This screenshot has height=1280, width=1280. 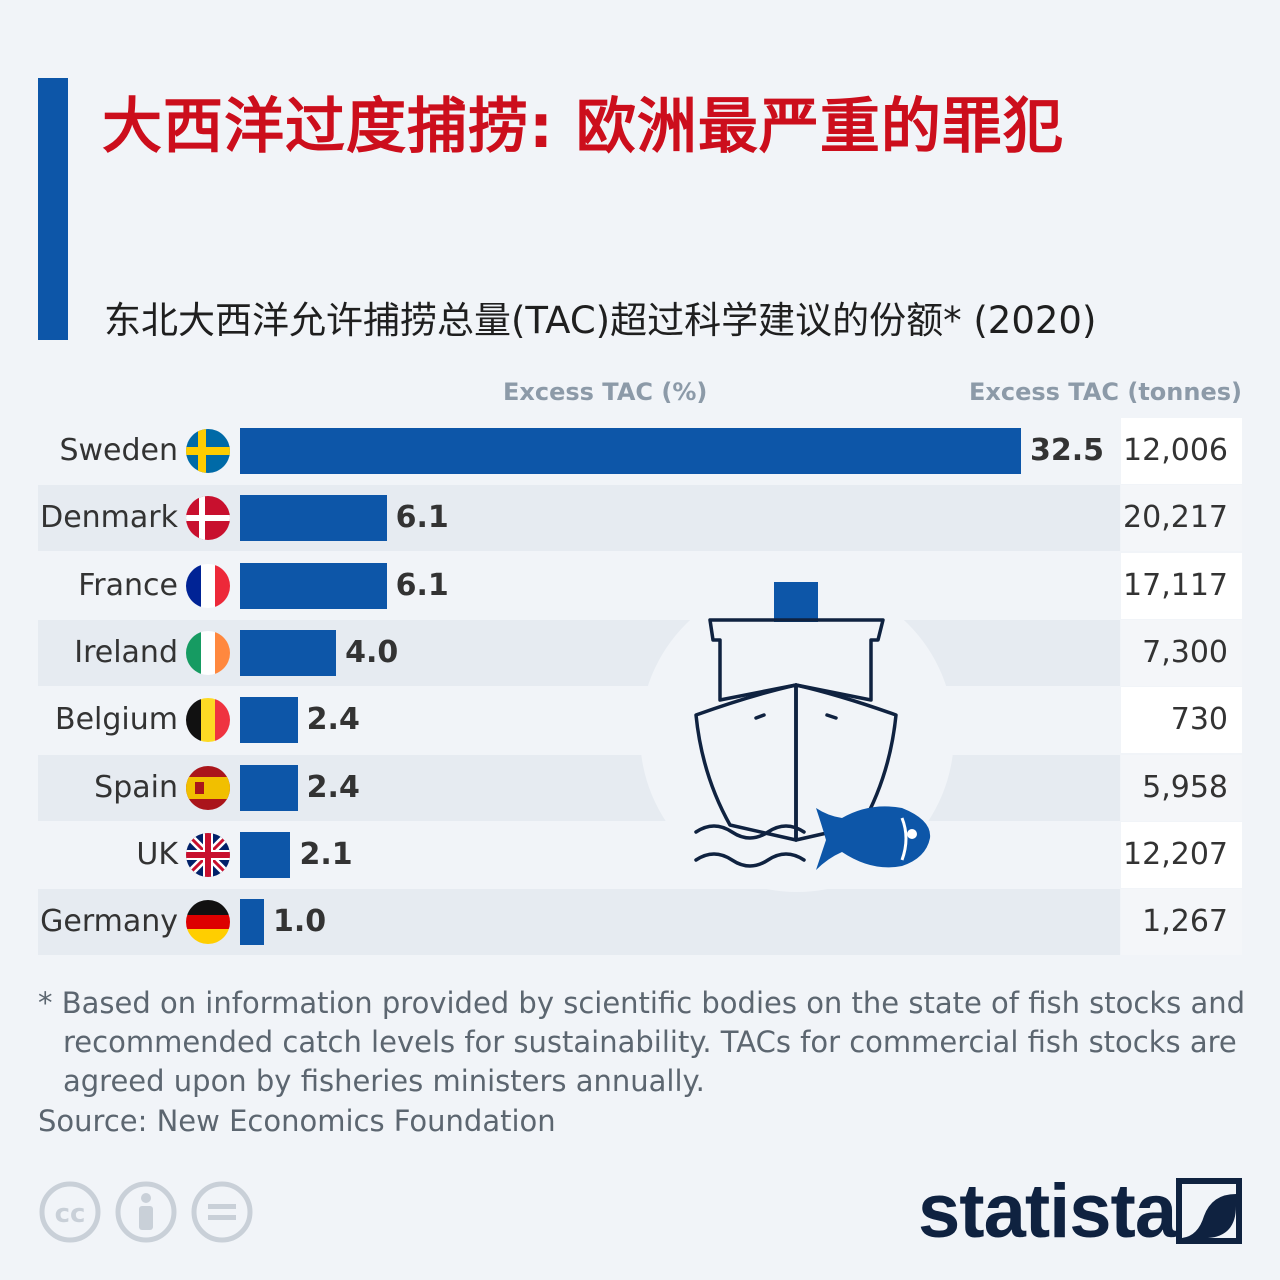 I want to click on cc-icon: cc, so click(x=70, y=1212).